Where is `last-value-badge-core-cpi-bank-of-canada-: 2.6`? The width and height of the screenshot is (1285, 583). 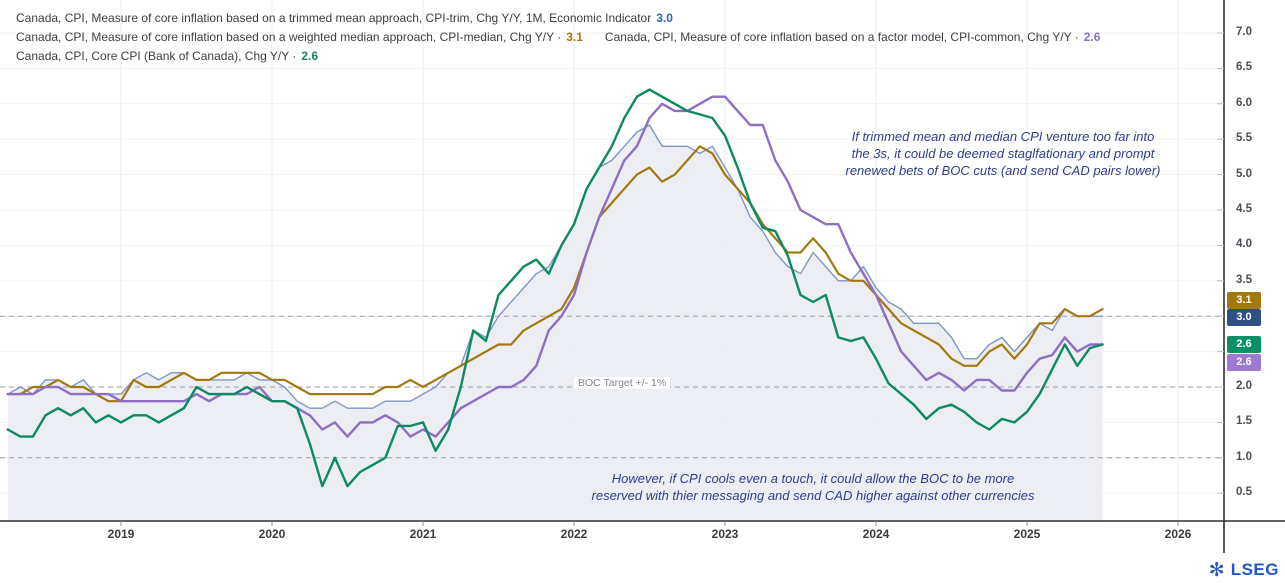 last-value-badge-core-cpi-bank-of-canada-: 2.6 is located at coordinates (1244, 344).